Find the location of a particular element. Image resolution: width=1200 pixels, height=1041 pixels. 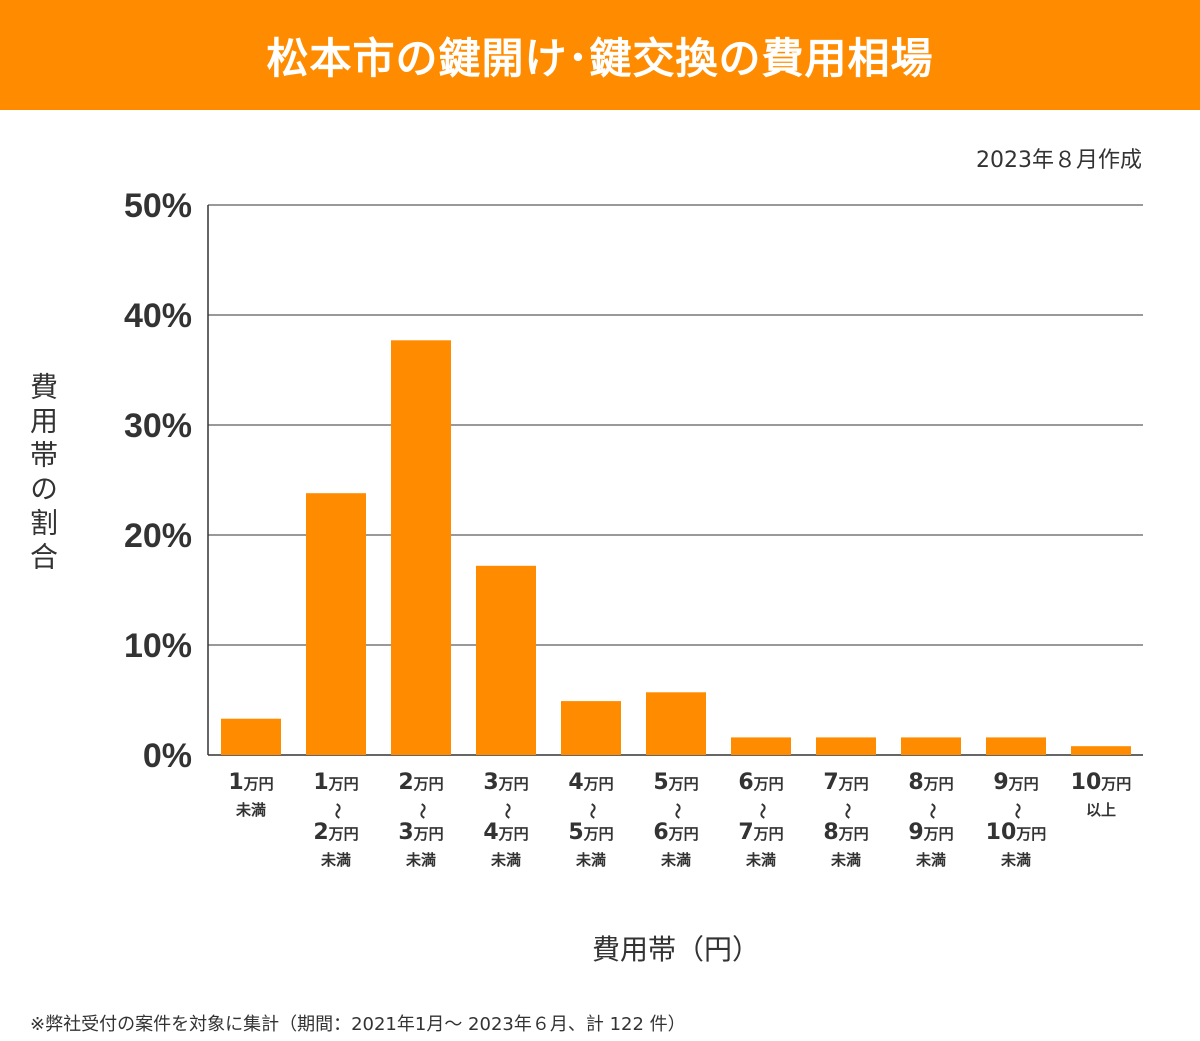

x-tick-line: 以上 is located at coordinates (1101, 810).